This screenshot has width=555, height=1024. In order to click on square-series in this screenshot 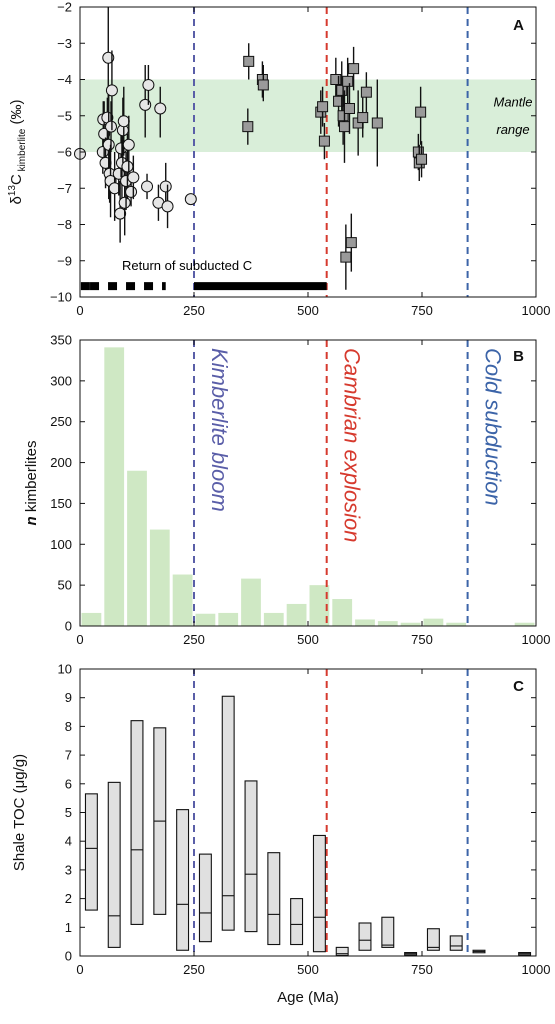, I will do `click(335, 166)`.